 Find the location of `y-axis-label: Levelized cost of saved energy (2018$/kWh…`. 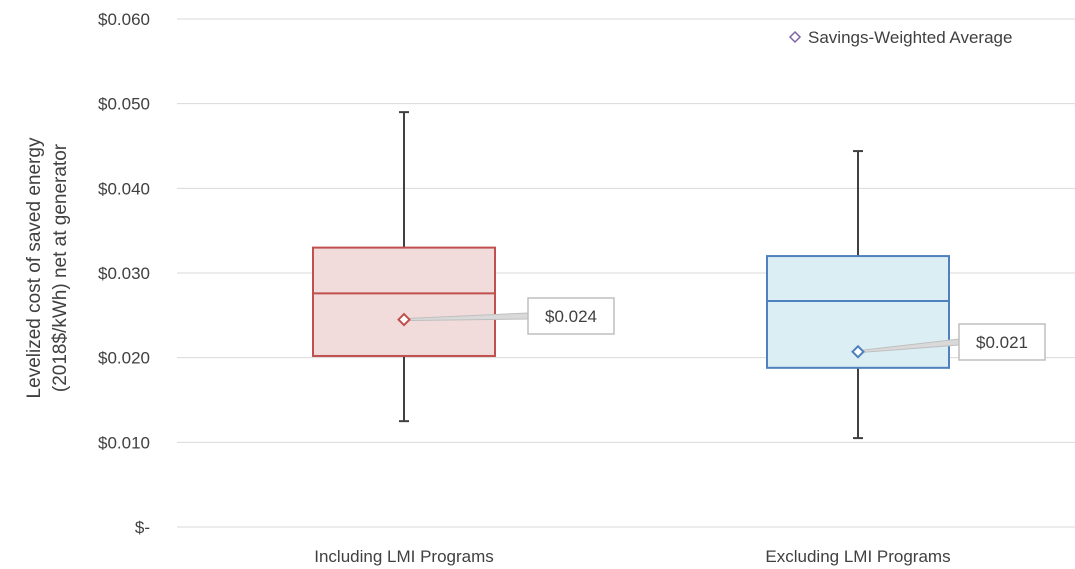

y-axis-label: Levelized cost of saved energy (2018$/kWh… is located at coordinates (47, 267).